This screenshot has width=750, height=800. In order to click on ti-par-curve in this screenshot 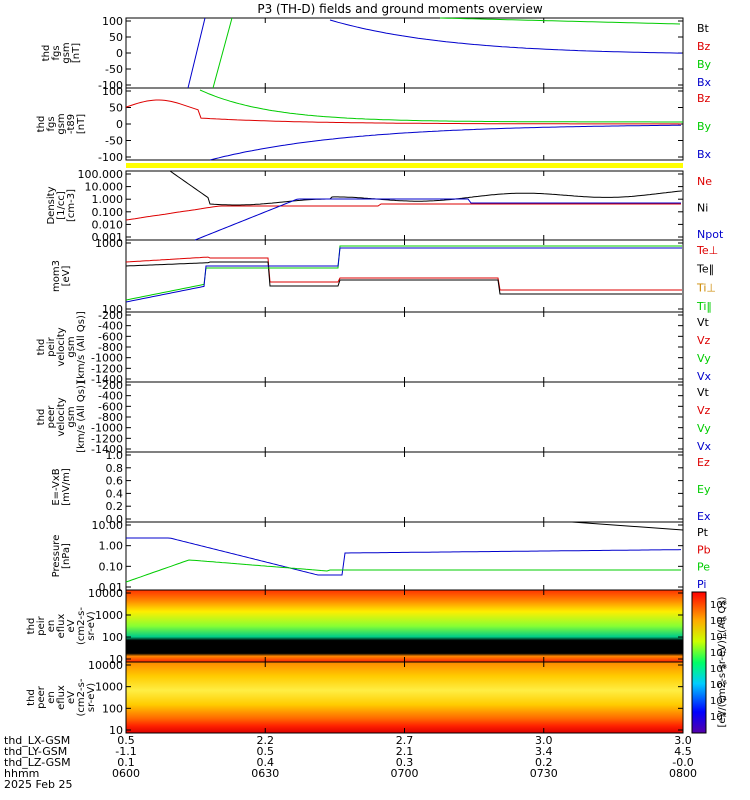, I will do `click(403, 273)`.